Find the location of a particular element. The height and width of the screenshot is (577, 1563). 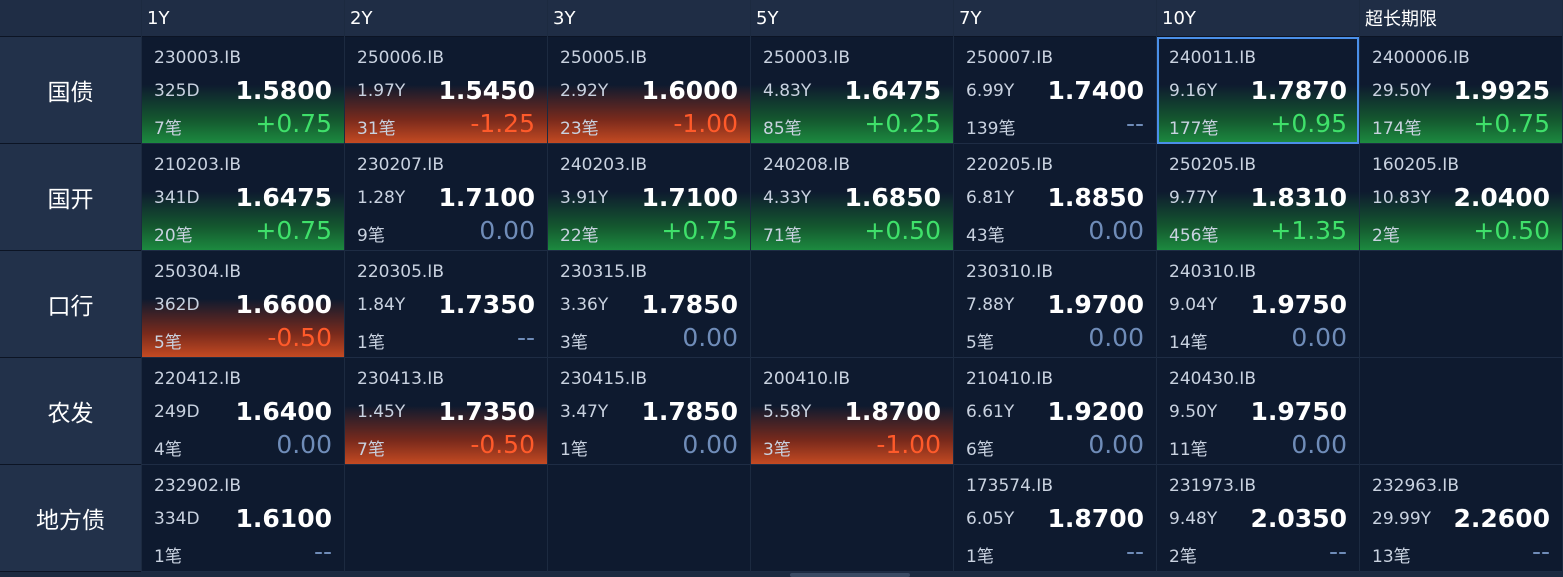

bond-code: 240430.IB is located at coordinates (1212, 379).